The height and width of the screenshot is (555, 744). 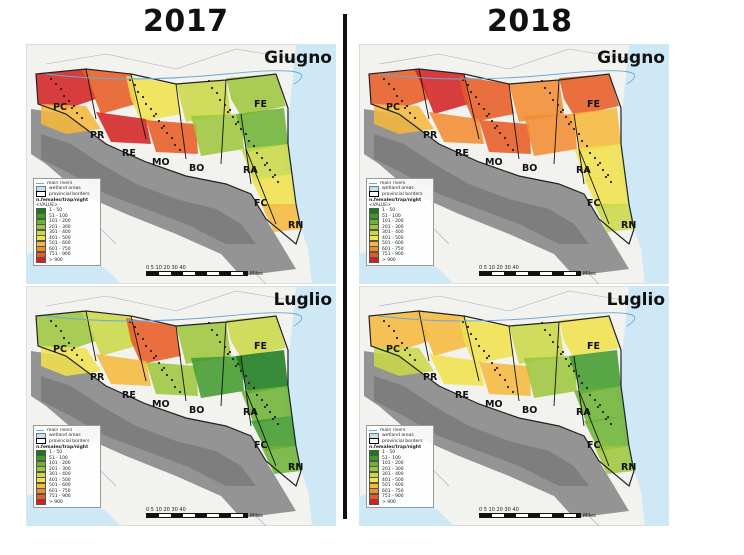 What do you see at coordinates (530, 21) in the screenshot?
I see `year-label-2018: 2018` at bounding box center [530, 21].